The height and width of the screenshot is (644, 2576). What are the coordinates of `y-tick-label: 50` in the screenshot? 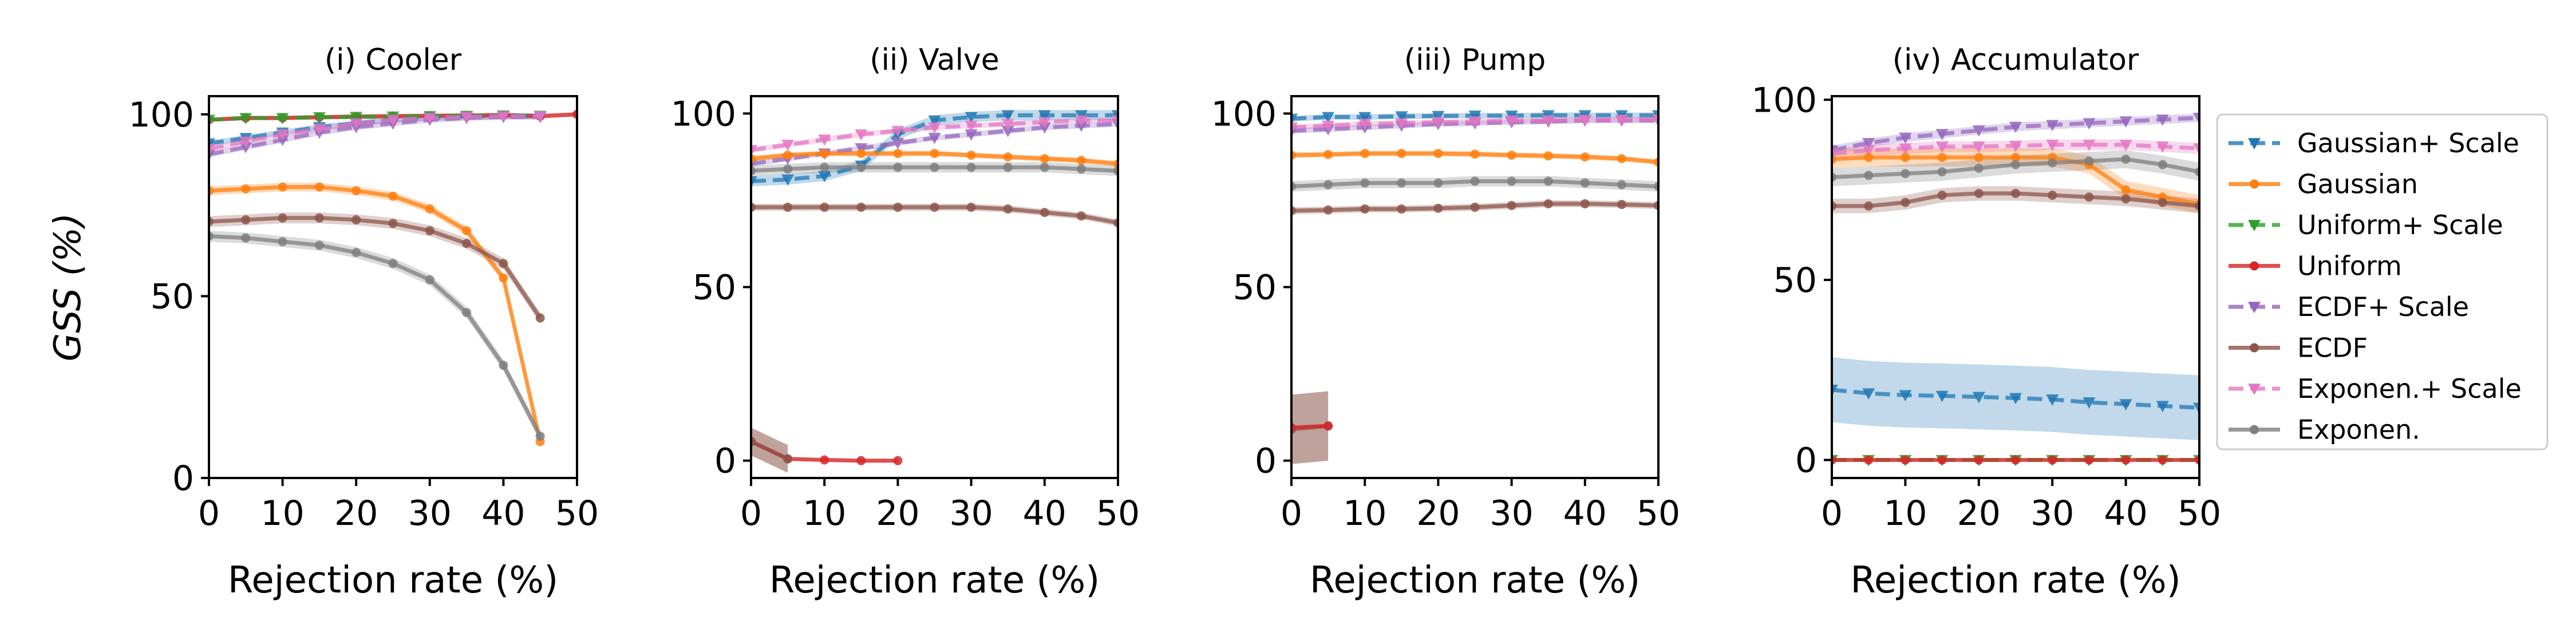 It's located at (172, 296).